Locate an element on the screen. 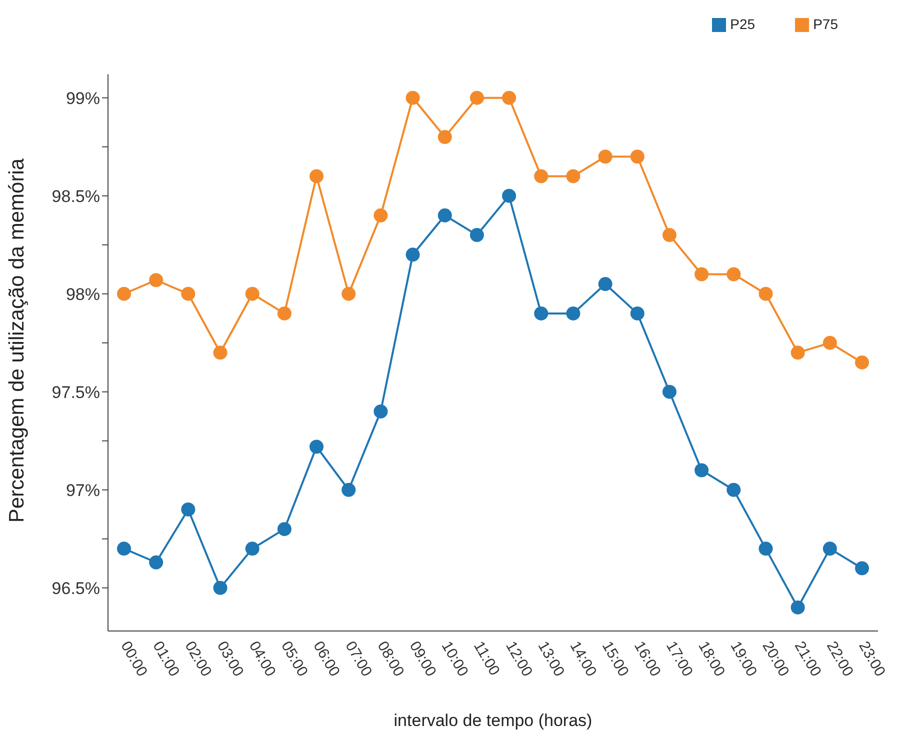 This screenshot has height=744, width=911. y-tick-label: 98% is located at coordinates (83, 294).